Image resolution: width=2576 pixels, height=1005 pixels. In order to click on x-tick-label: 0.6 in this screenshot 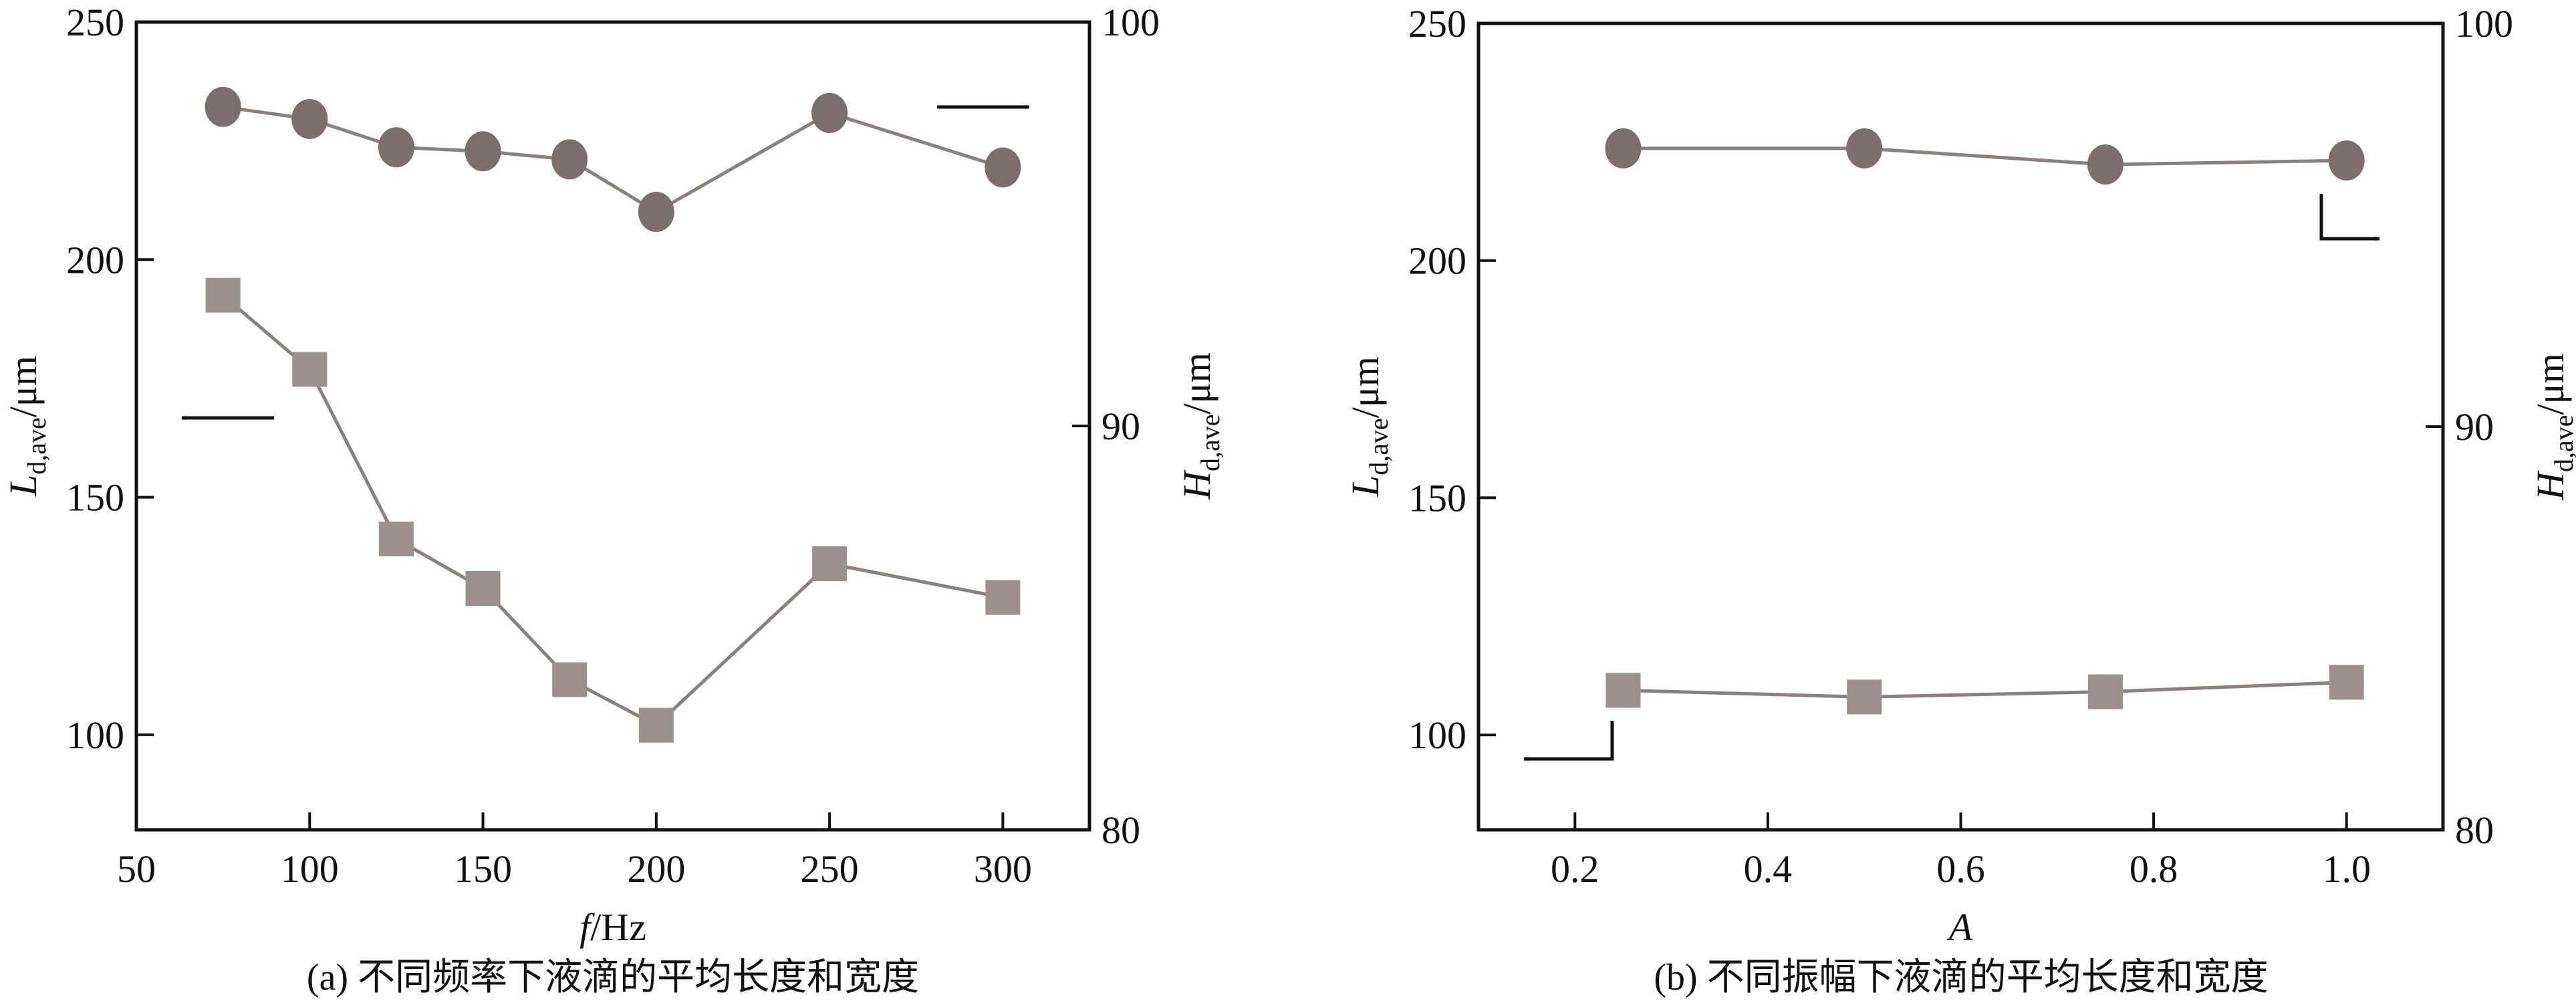, I will do `click(1961, 869)`.